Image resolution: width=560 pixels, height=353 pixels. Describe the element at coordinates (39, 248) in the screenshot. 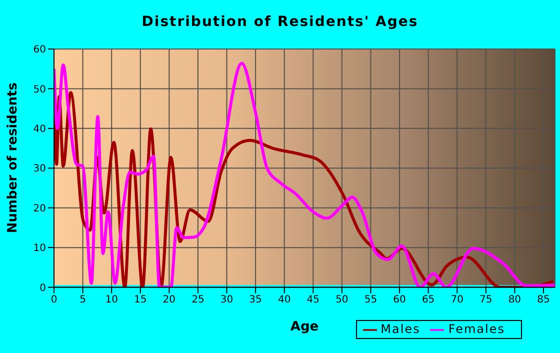

I see `y-tick-label: 10` at that location.